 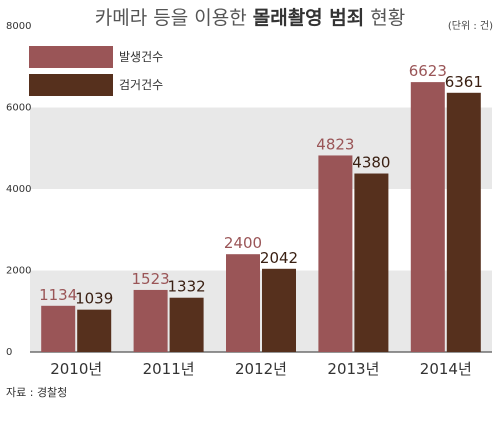 I want to click on value-label-arrest: 1039, so click(x=94, y=299).